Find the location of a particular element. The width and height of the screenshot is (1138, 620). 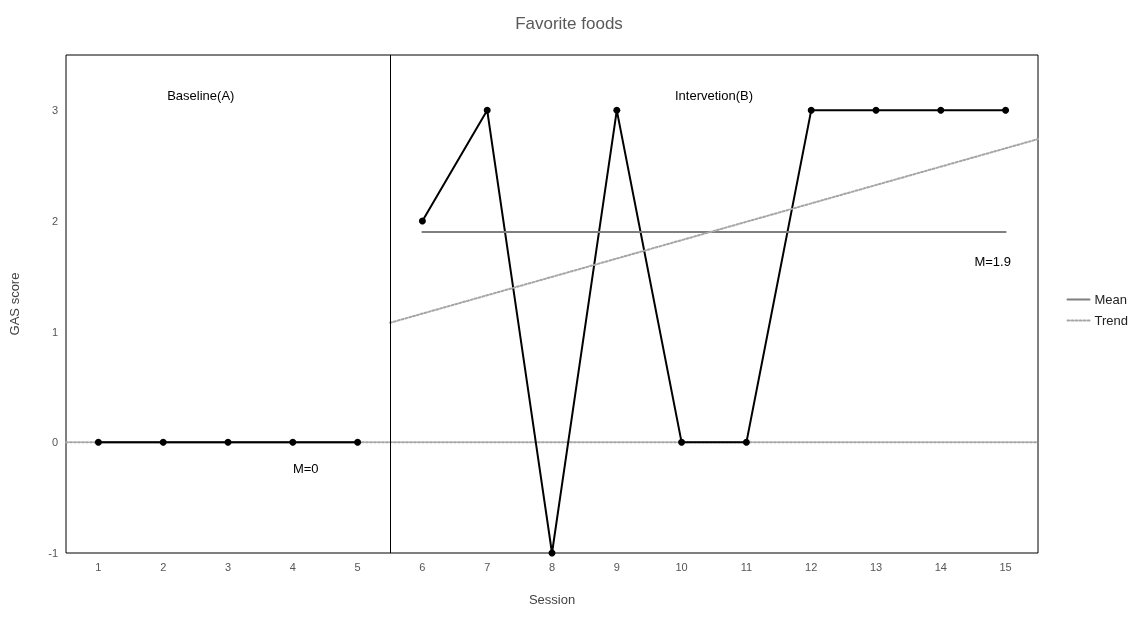

y-tick-label: -1 is located at coordinates (53, 553).